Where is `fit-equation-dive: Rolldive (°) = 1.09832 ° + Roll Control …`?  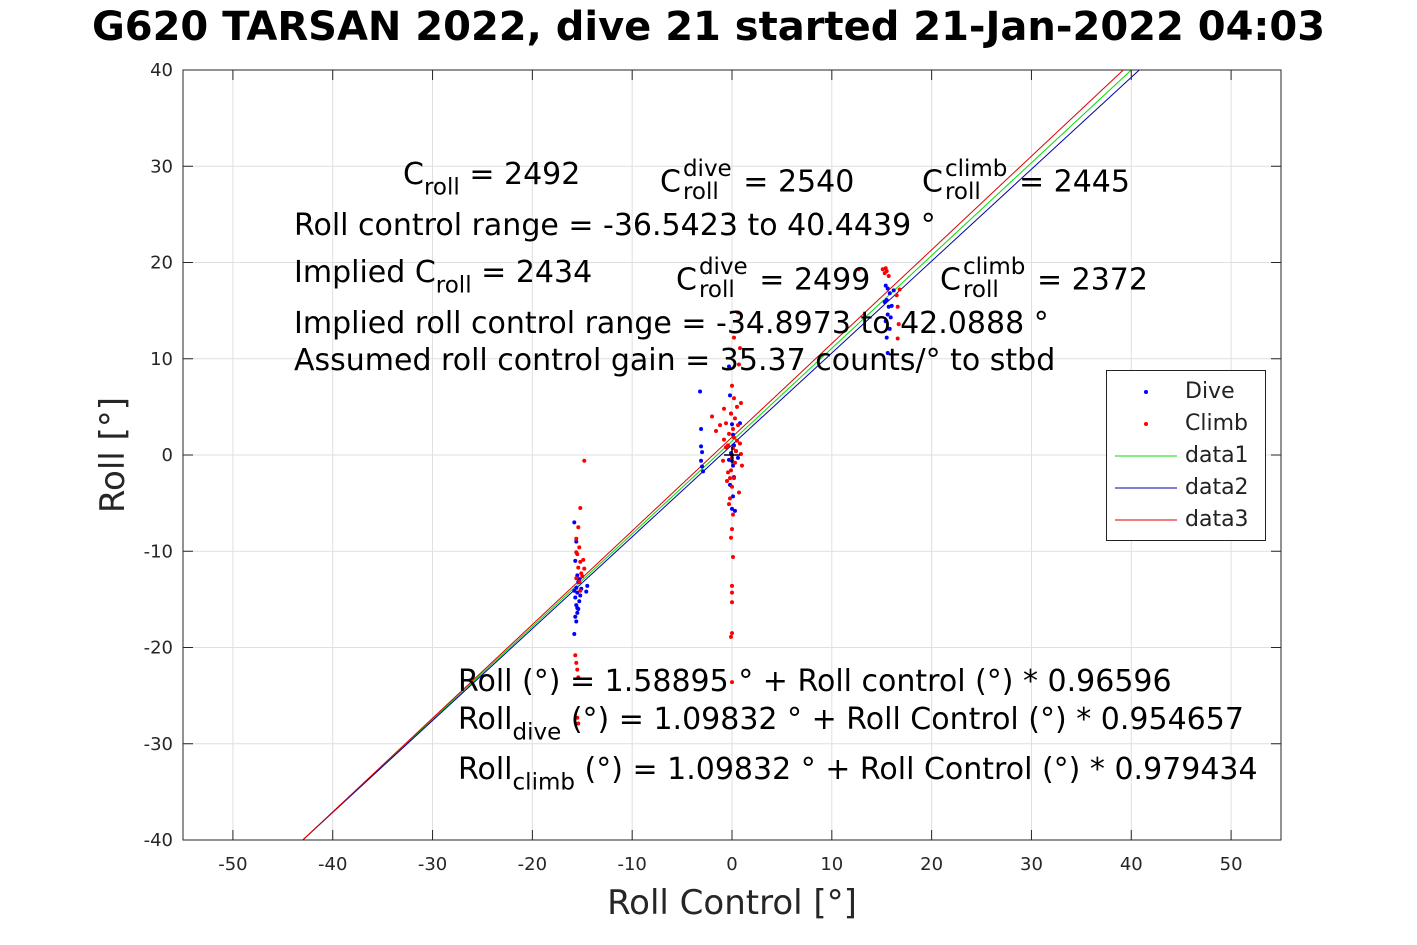
fit-equation-dive: Rolldive (°) = 1.09832 ° + Roll Control … is located at coordinates (851, 724).